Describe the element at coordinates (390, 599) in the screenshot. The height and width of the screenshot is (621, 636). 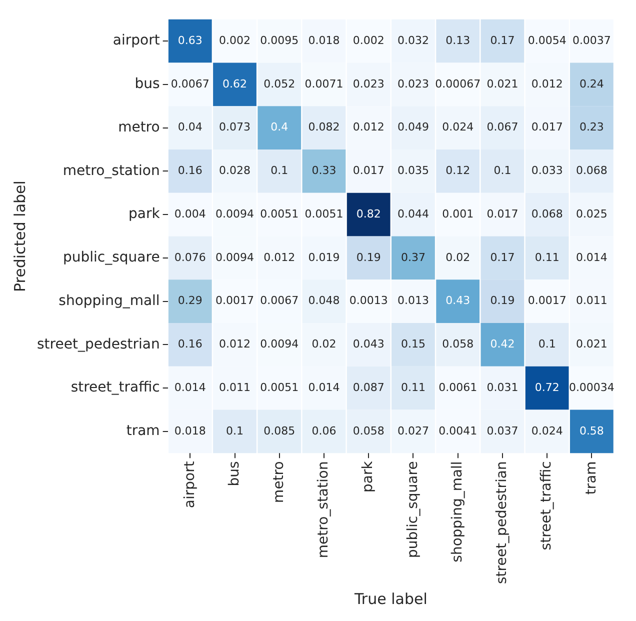
I see `x-axis-title: True label` at that location.